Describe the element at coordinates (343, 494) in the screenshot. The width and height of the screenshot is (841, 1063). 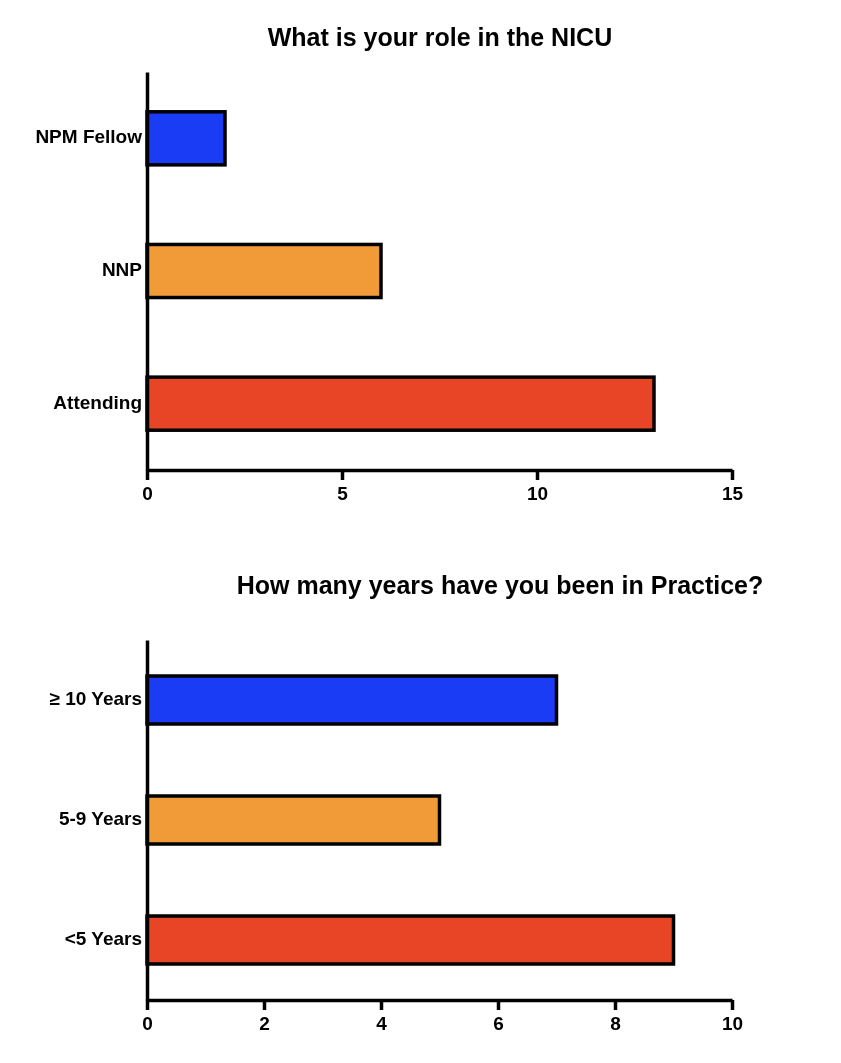
I see `x-tick-label: 5` at that location.